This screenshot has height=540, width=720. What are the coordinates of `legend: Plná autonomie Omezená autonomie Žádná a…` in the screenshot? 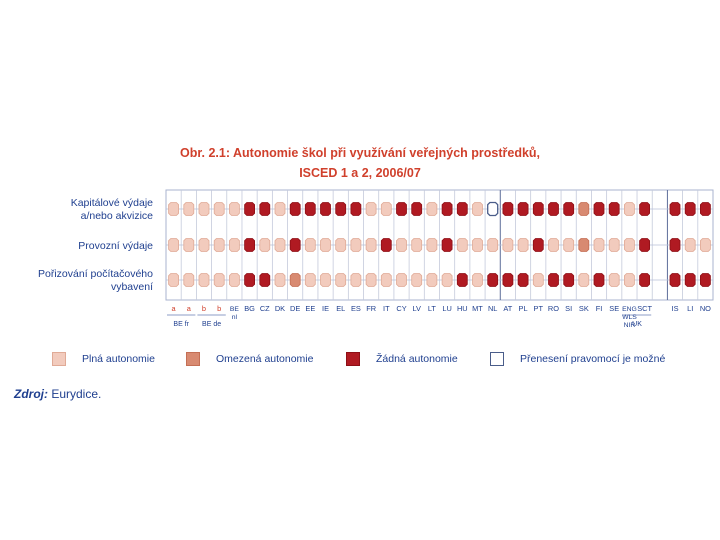 It's located at (382, 362).